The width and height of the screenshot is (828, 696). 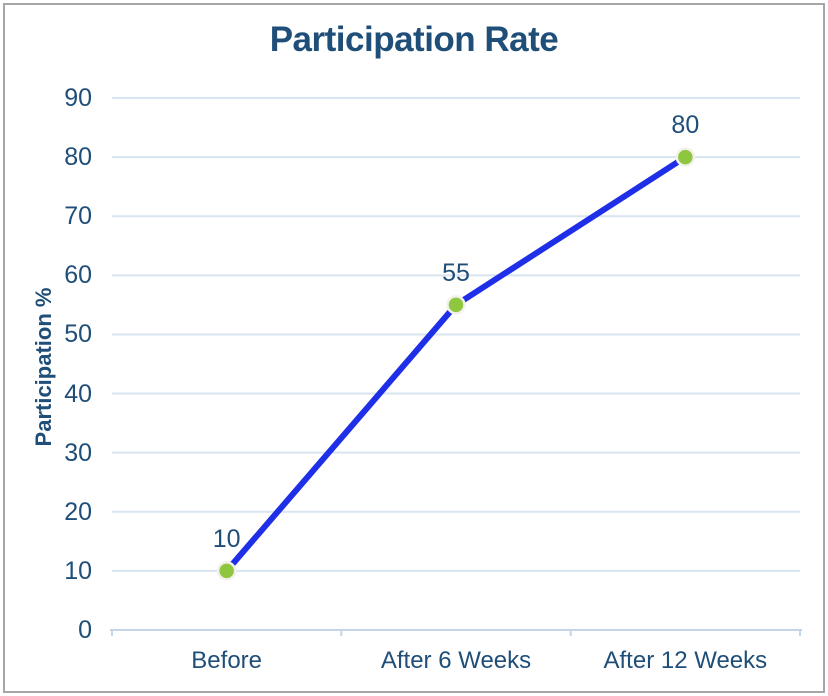 What do you see at coordinates (414, 39) in the screenshot?
I see `chart-title: Participation Rate` at bounding box center [414, 39].